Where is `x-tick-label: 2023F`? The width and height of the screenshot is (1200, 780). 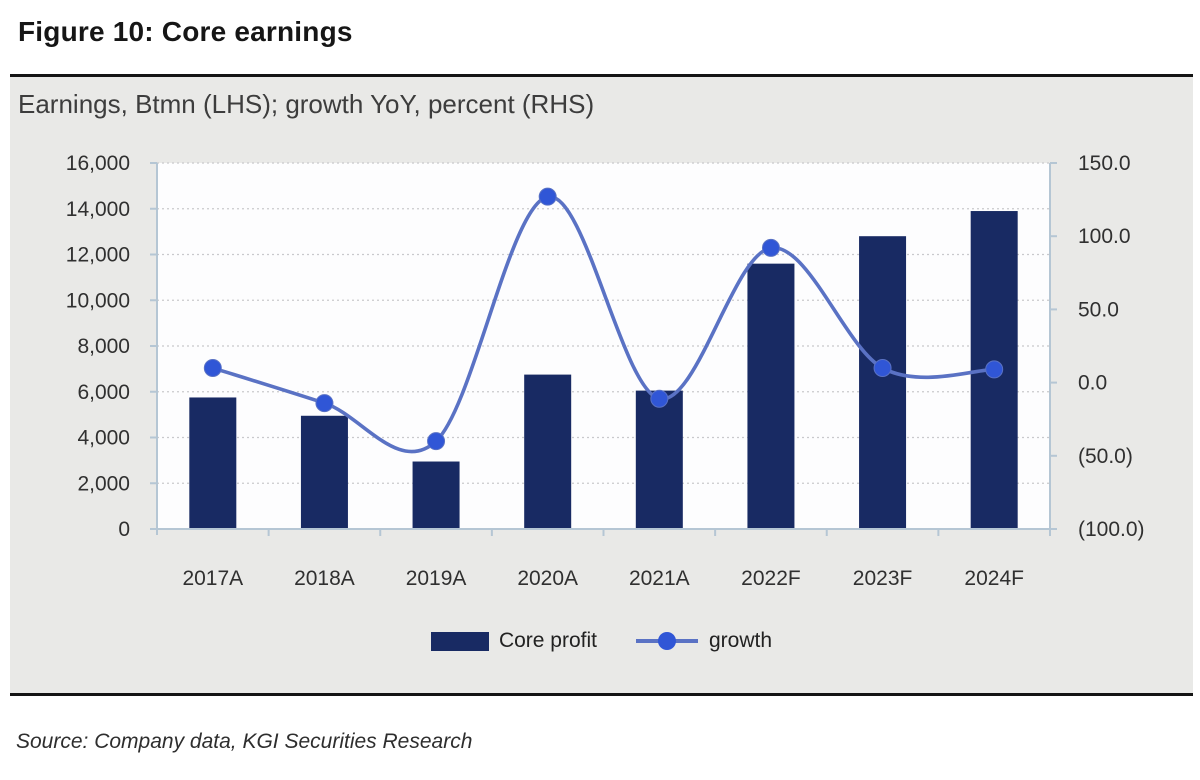
x-tick-label: 2023F is located at coordinates (883, 578).